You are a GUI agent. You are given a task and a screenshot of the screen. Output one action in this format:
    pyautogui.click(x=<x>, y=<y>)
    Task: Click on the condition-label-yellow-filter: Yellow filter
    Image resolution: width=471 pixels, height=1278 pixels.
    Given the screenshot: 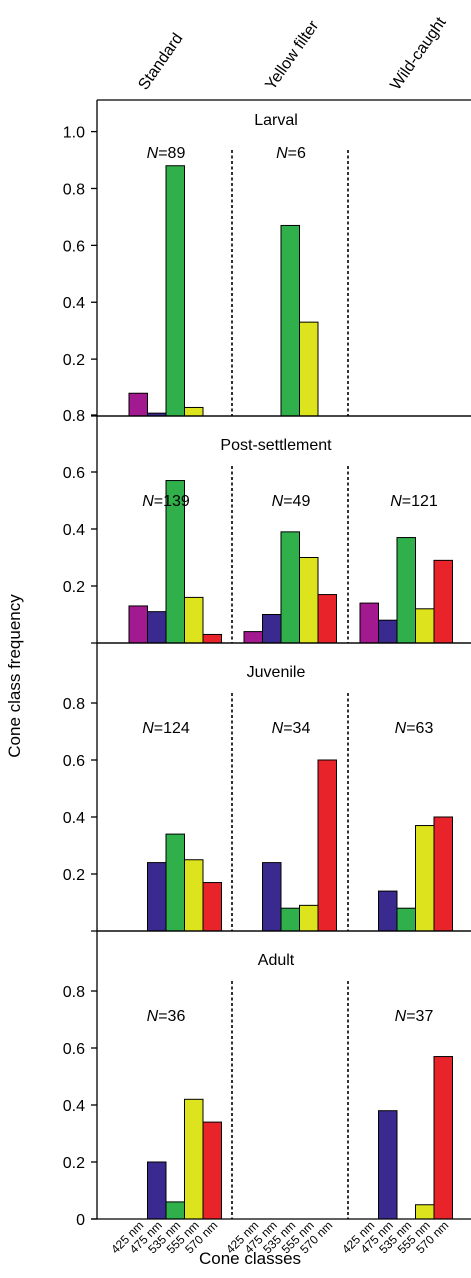 What is the action you would take?
    pyautogui.click(x=292, y=55)
    